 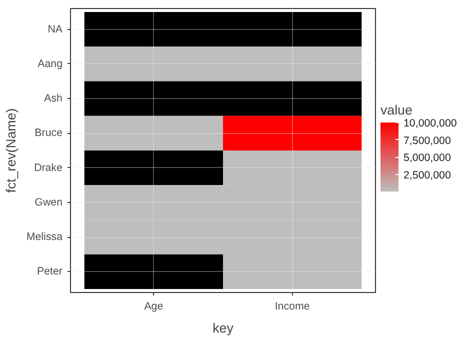 I want to click on y-tick-label: Ash, so click(x=53, y=98).